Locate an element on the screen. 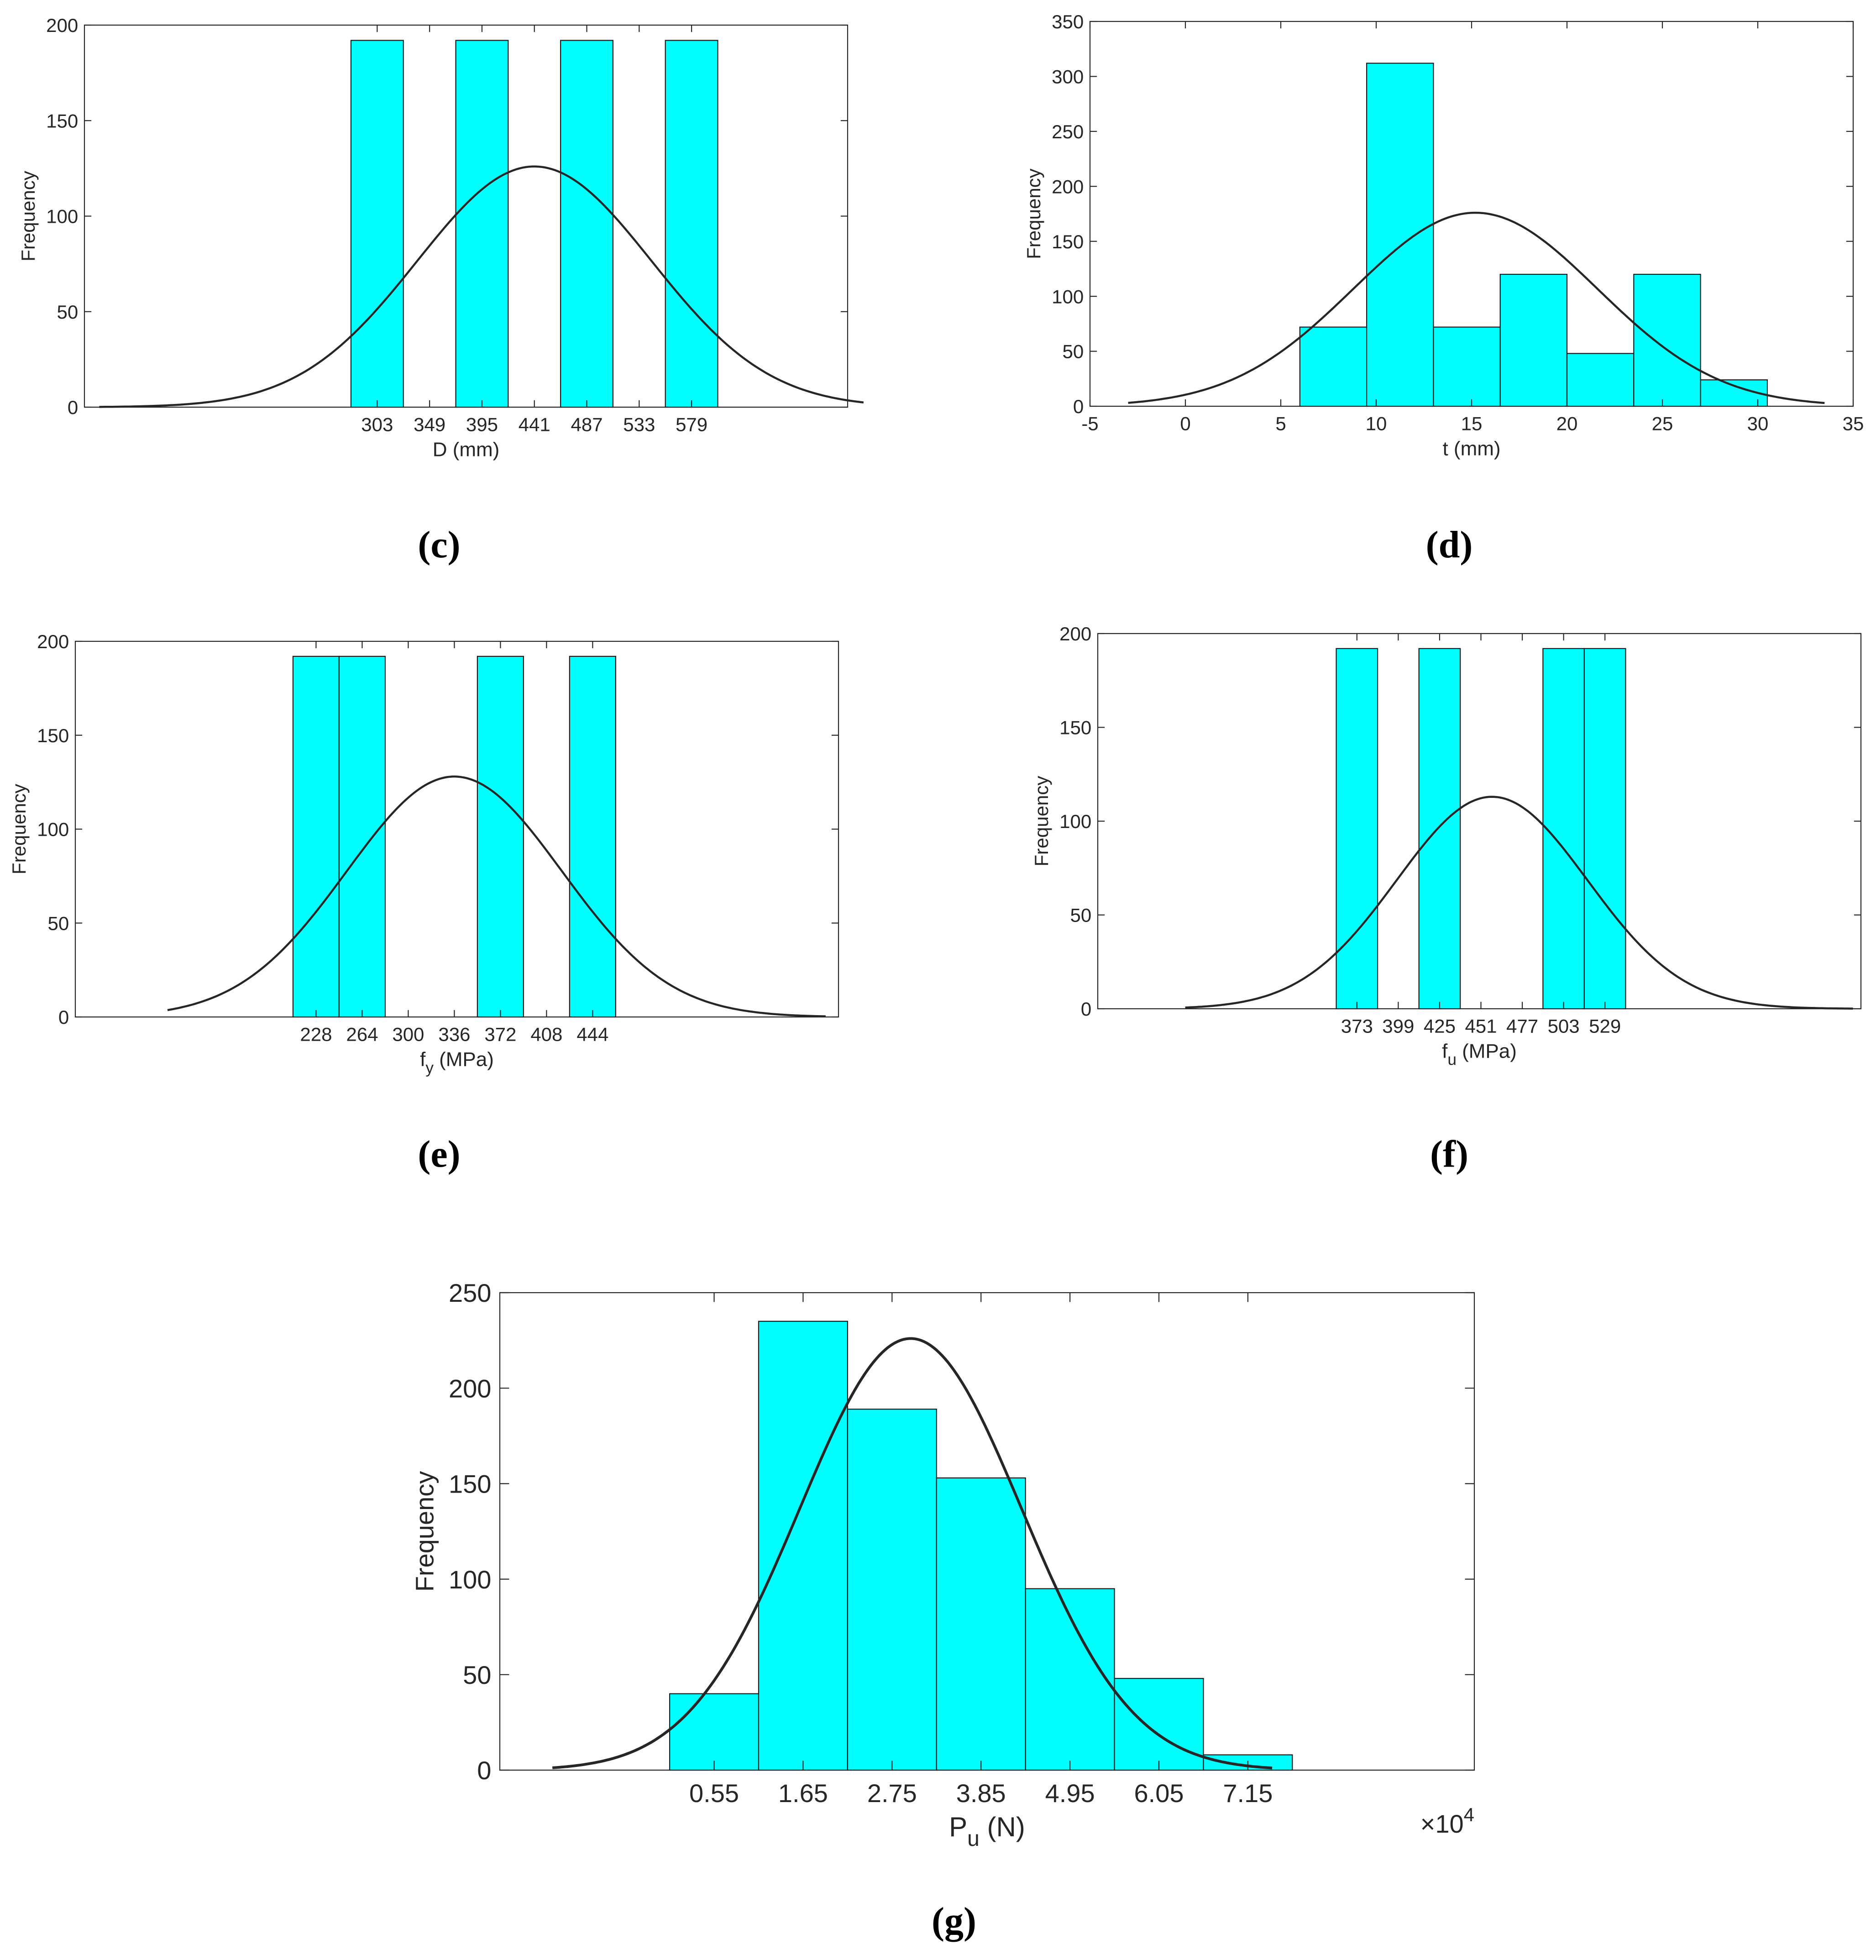 Image resolution: width=1876 pixels, height=1960 pixels. ytick-label-e-3: 150 is located at coordinates (53, 735).